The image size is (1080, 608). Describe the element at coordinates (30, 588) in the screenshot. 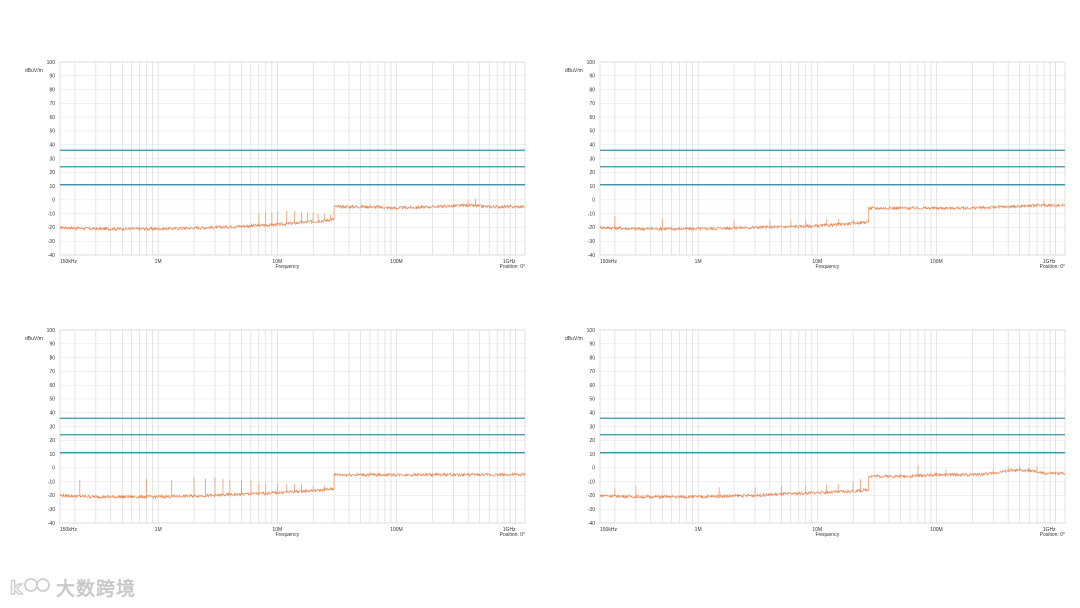

I see `kols-logo-icon: k` at that location.